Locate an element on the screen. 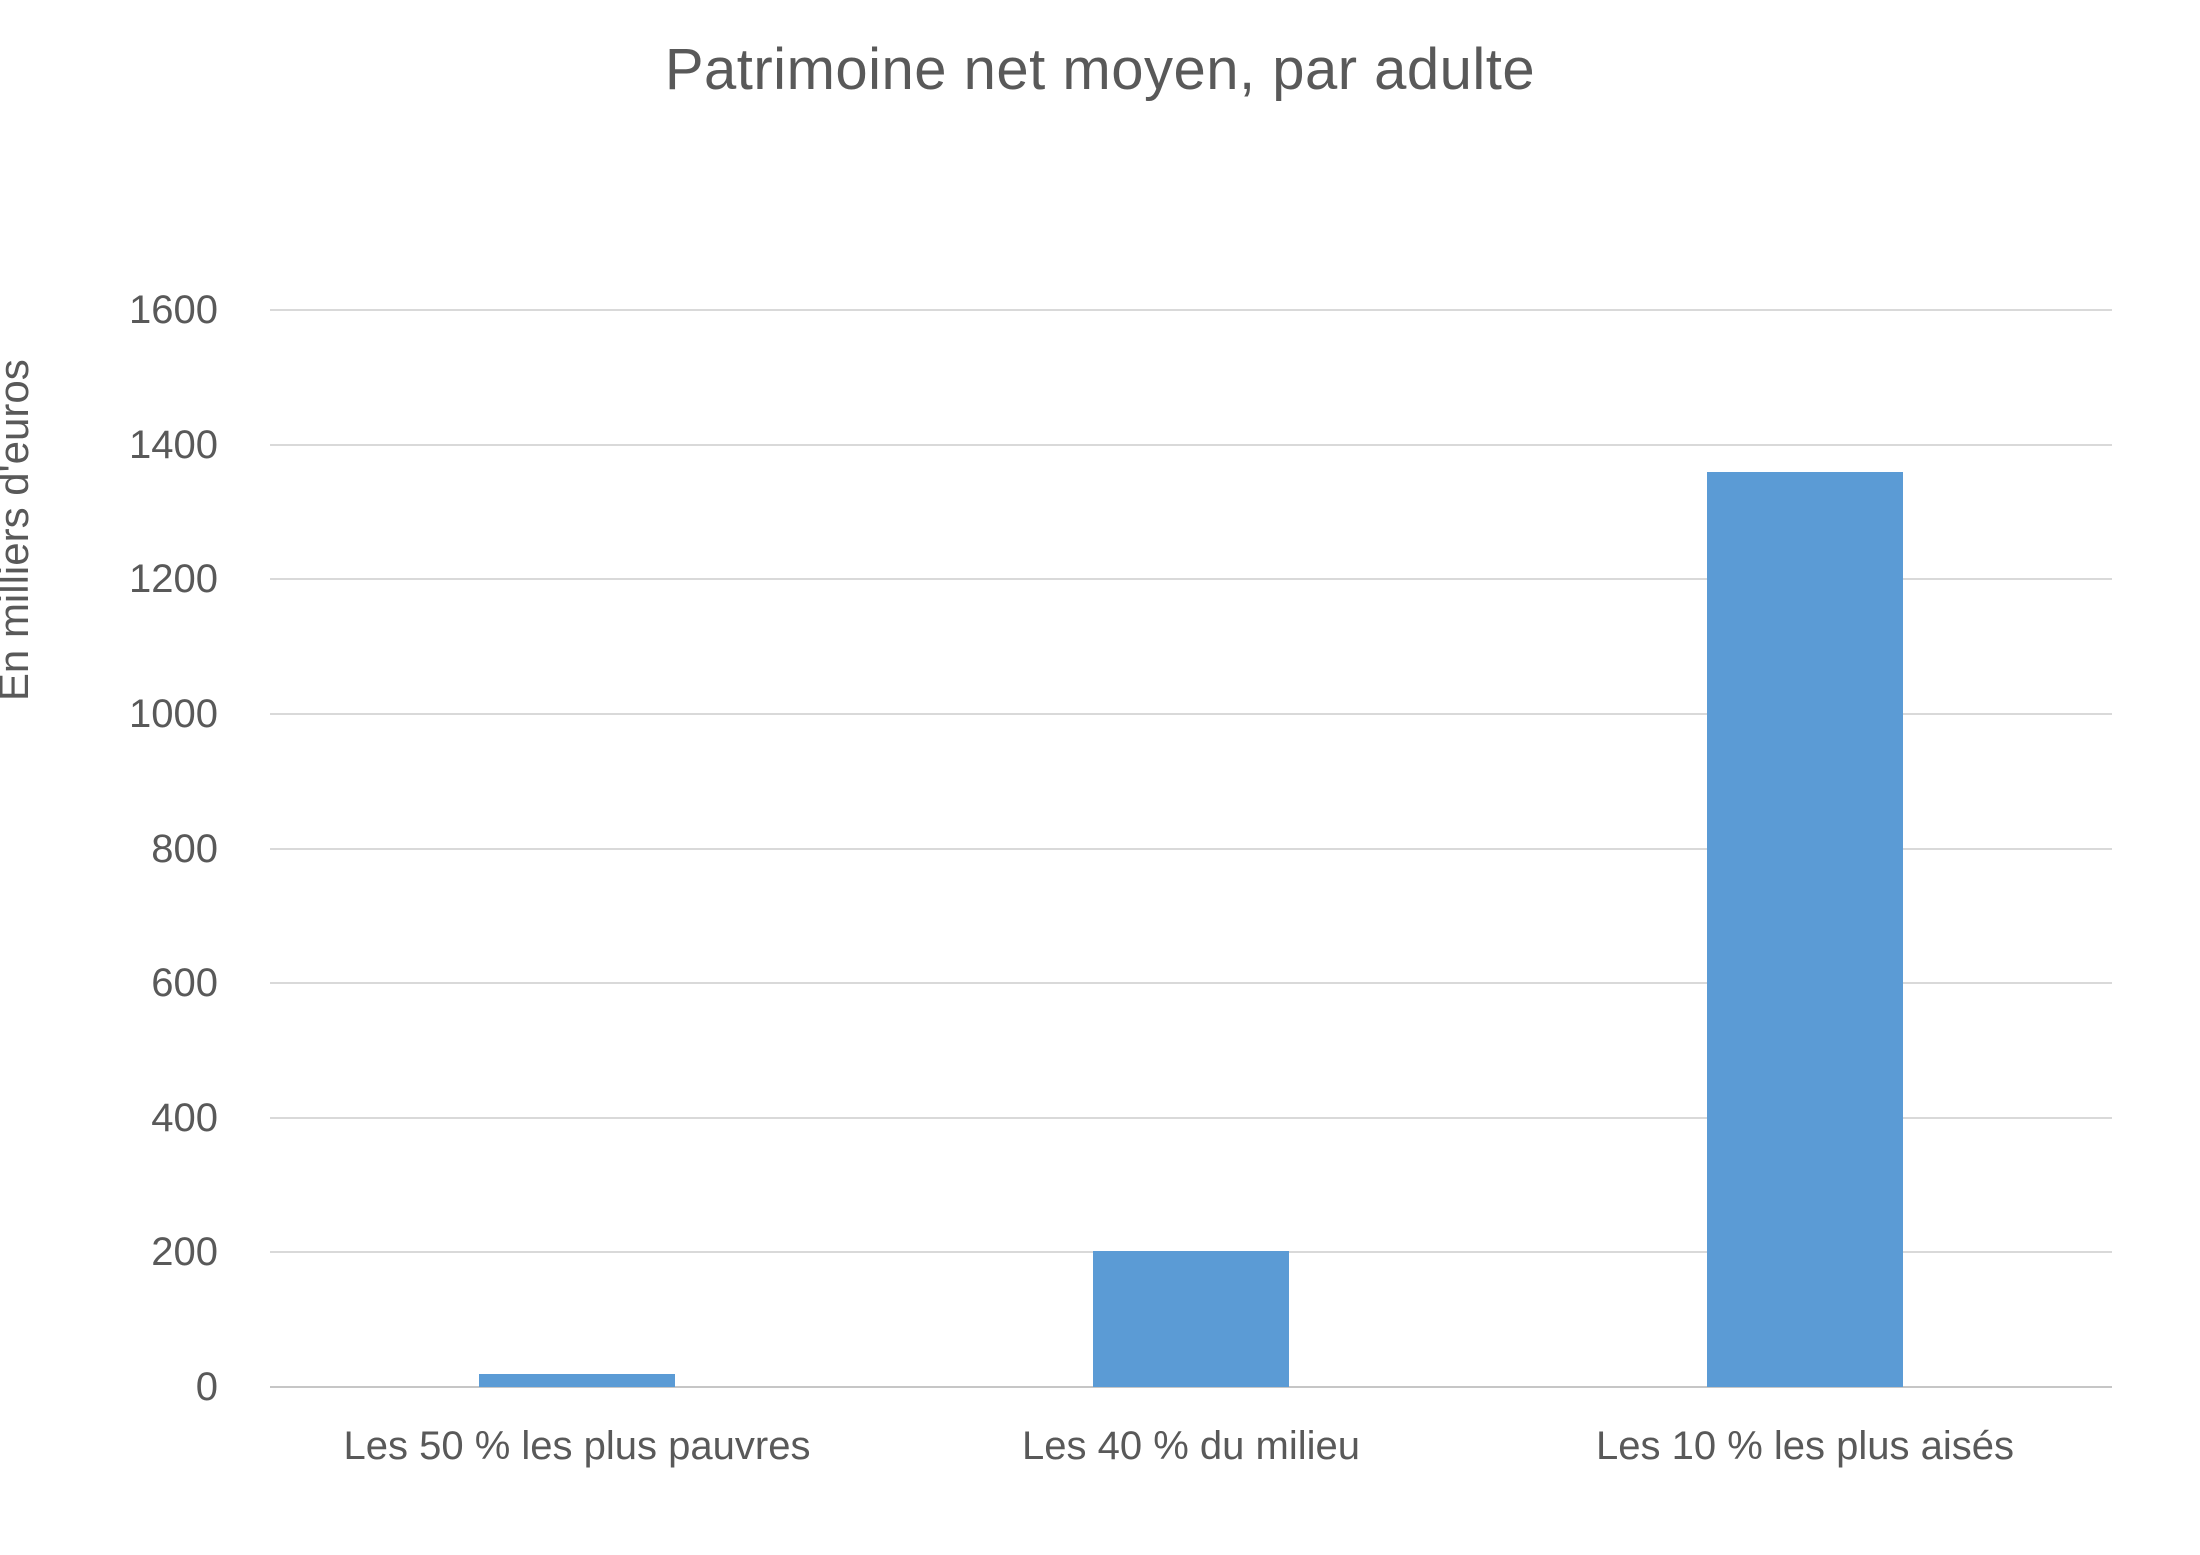 The height and width of the screenshot is (1555, 2200). y-tick-label: 1000 is located at coordinates (173, 713).